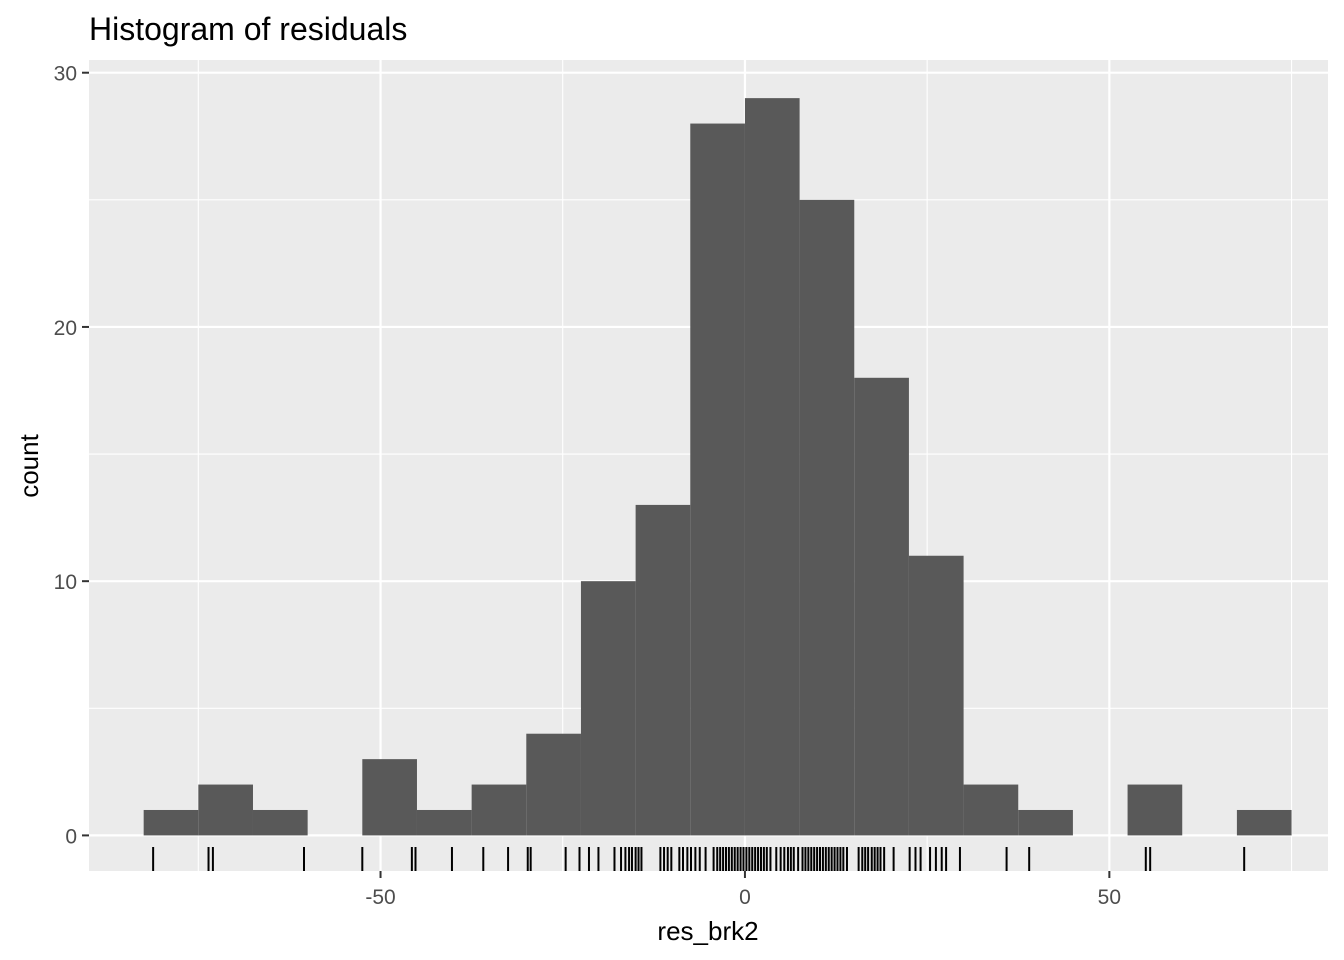 Image resolution: width=1344 pixels, height=960 pixels. What do you see at coordinates (707, 931) in the screenshot?
I see `x-axis-title: res_brk2` at bounding box center [707, 931].